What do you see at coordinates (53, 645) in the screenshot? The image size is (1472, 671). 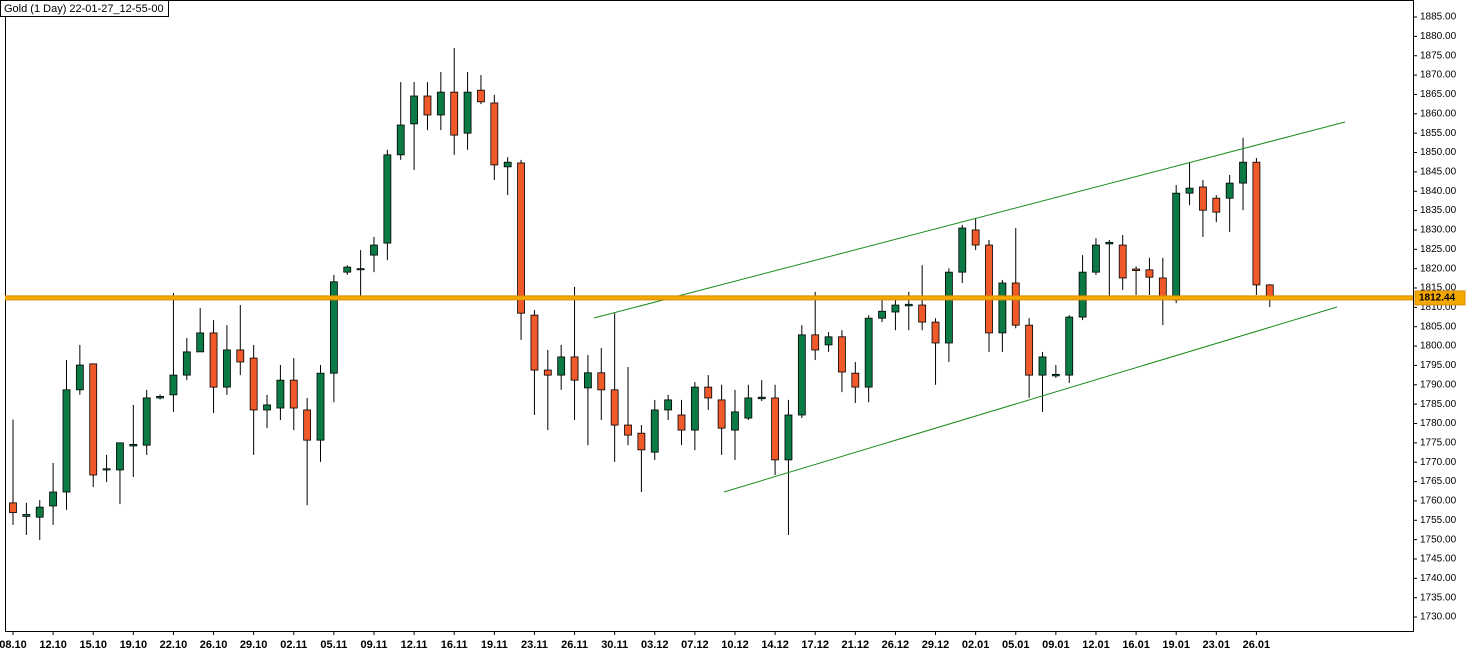 I see `x-tick-label: 12.10` at bounding box center [53, 645].